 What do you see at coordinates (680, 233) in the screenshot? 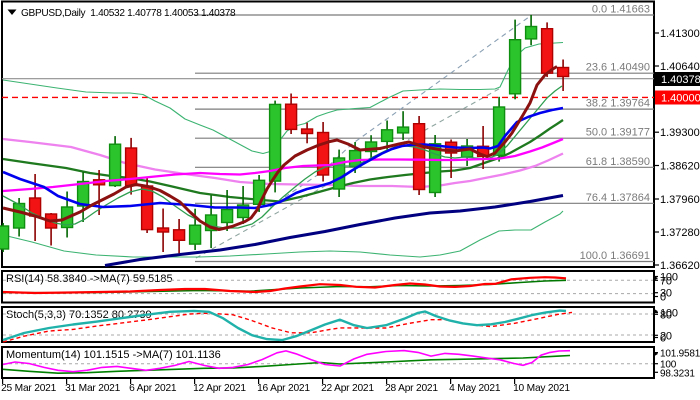
I see `svg-text: 1.37280` at bounding box center [680, 233].